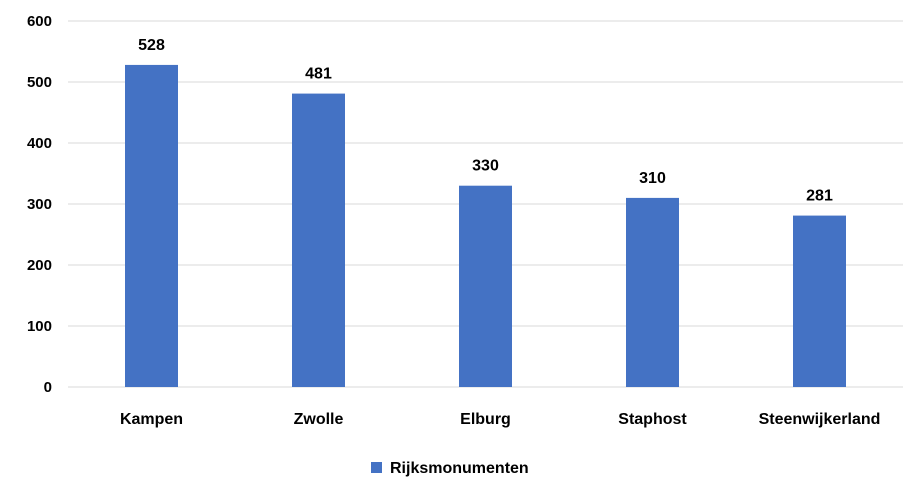  I want to click on y-axis-ticks: 0 100 200 300 400 500 600, so click(39, 204).